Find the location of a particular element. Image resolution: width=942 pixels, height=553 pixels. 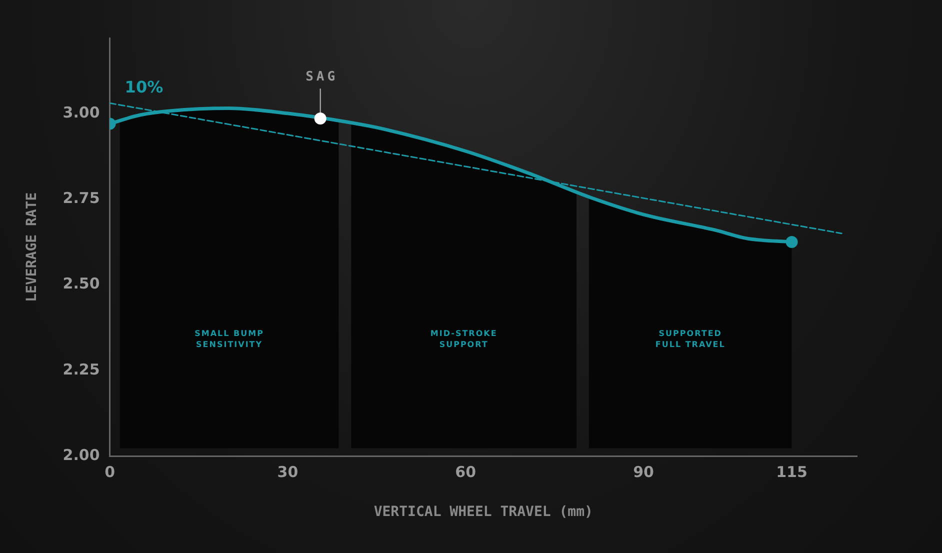

annotation: SAG is located at coordinates (322, 77).